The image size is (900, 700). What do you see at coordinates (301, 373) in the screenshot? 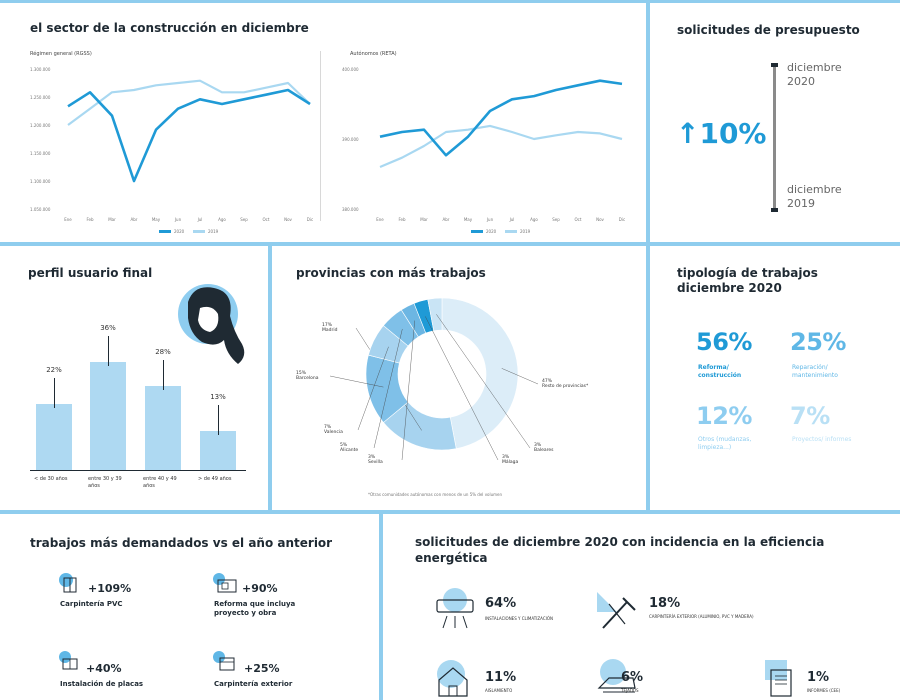
I see `donut-pct-label: 15%` at bounding box center [301, 373].